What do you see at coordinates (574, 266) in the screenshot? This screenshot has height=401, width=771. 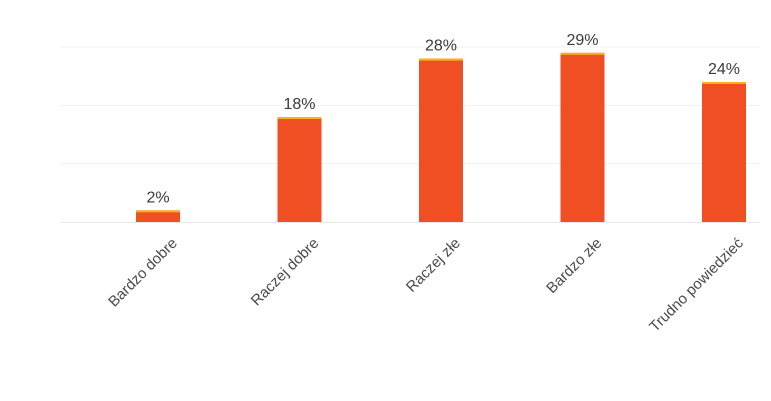 I see `category-label: Bardzo złe` at bounding box center [574, 266].